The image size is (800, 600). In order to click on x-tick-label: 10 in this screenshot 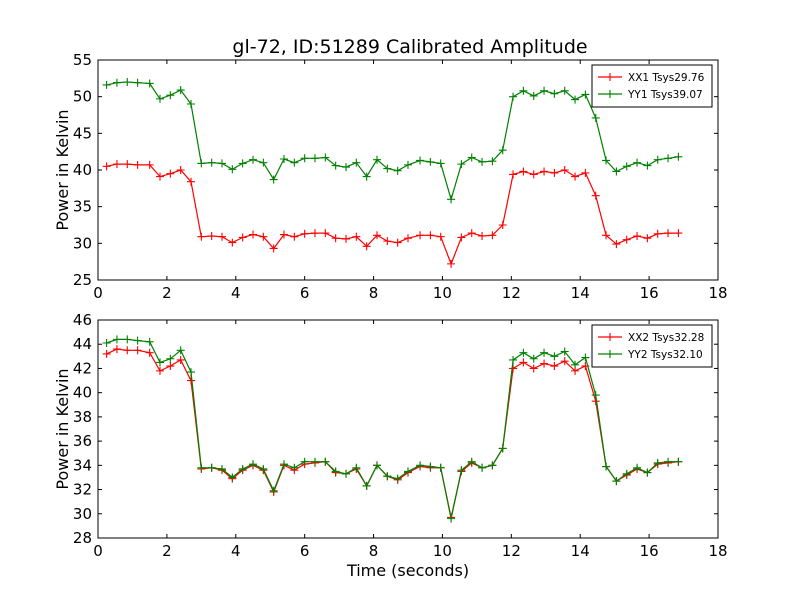, I will do `click(442, 293)`.